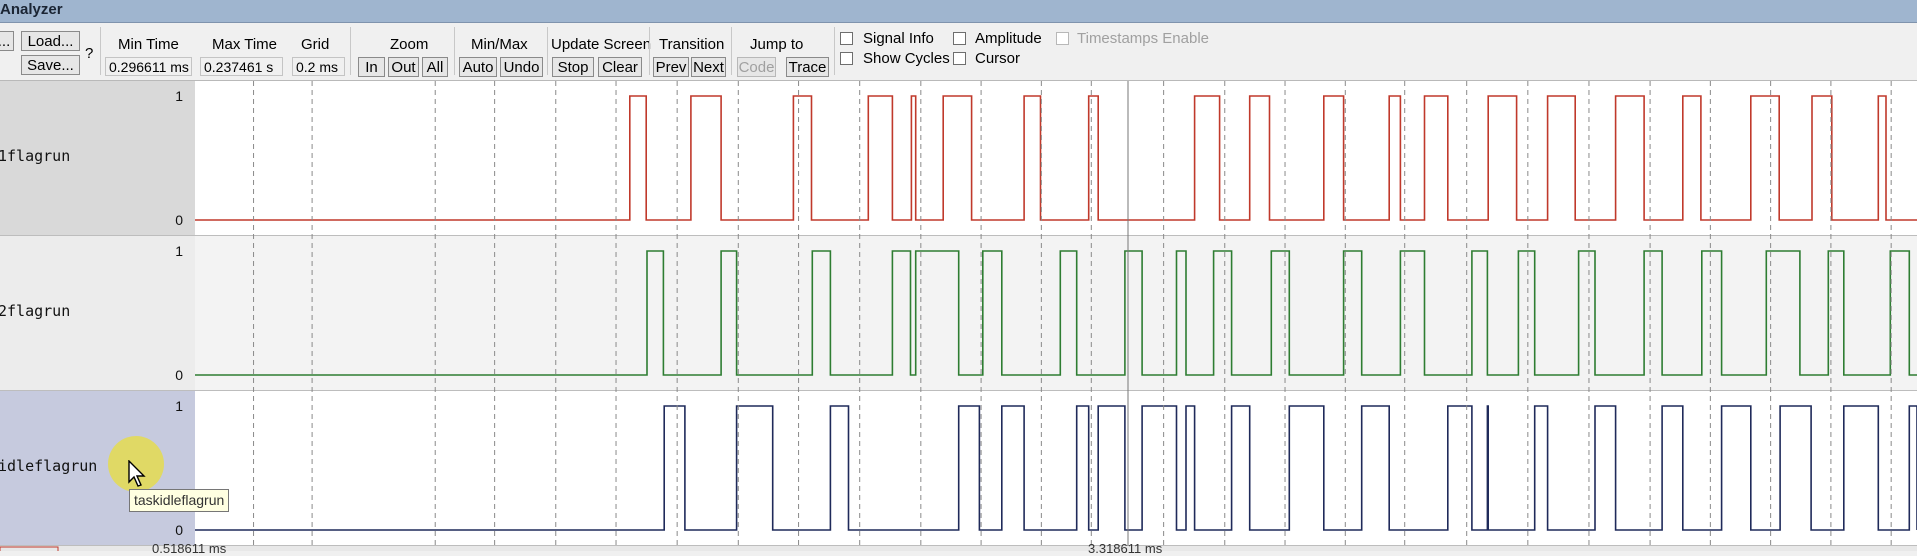 The width and height of the screenshot is (1917, 556). What do you see at coordinates (708, 67) in the screenshot?
I see `next-transition-button: Next` at bounding box center [708, 67].